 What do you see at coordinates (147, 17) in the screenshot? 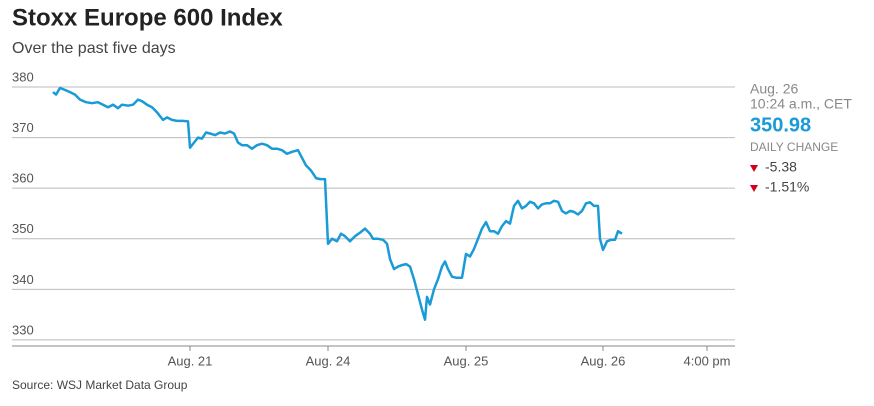
I see `chart-title: Stoxx Europe 600 Index` at bounding box center [147, 17].